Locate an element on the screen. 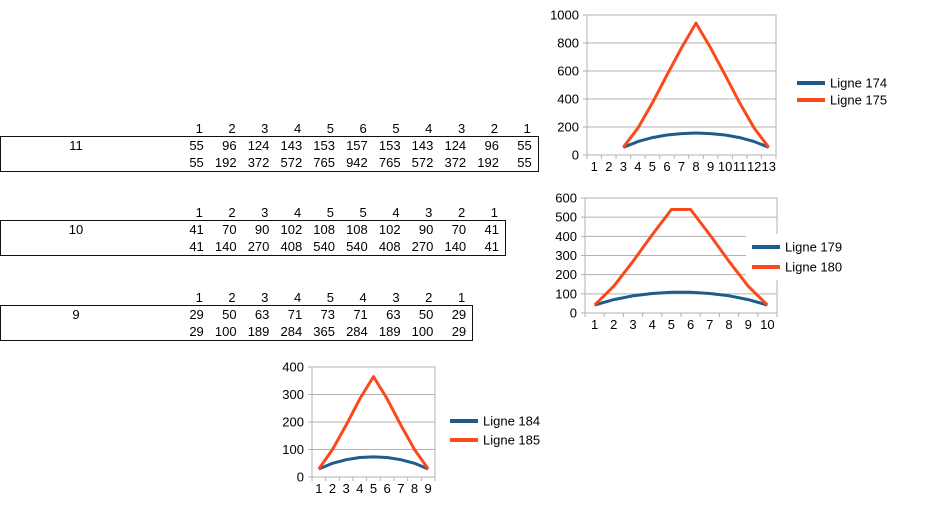  value-cell: 365 is located at coordinates (324, 331).